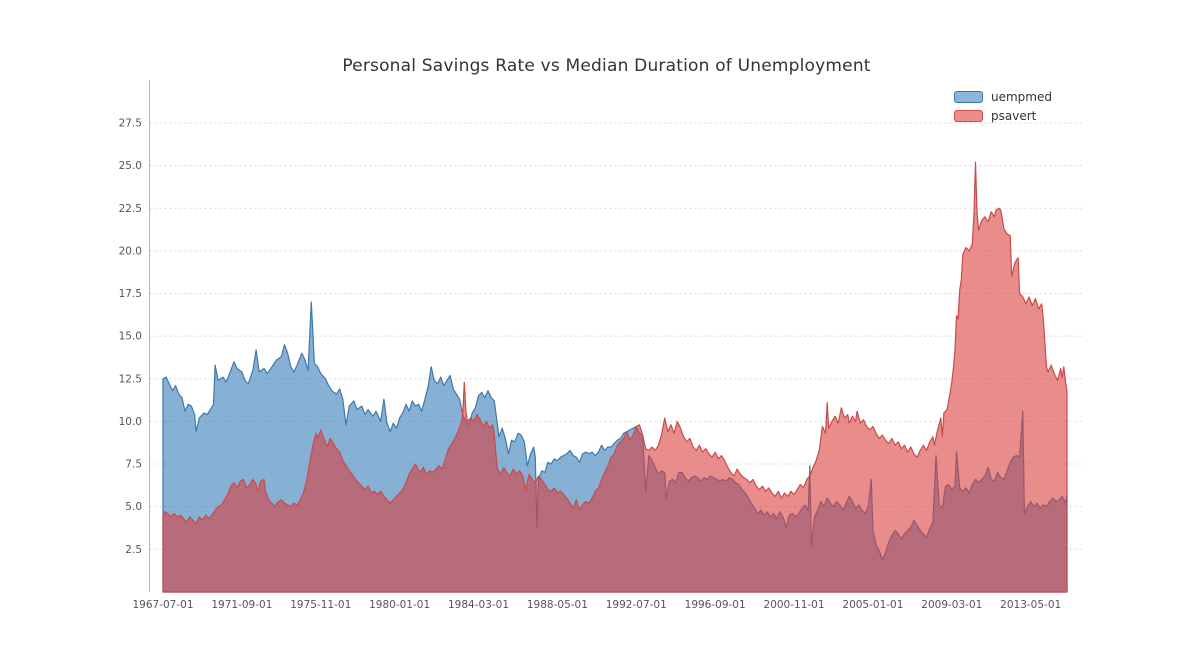 This screenshot has width=1184, height=666. What do you see at coordinates (130, 209) in the screenshot?
I see `y-tick-label: 22.5` at bounding box center [130, 209].